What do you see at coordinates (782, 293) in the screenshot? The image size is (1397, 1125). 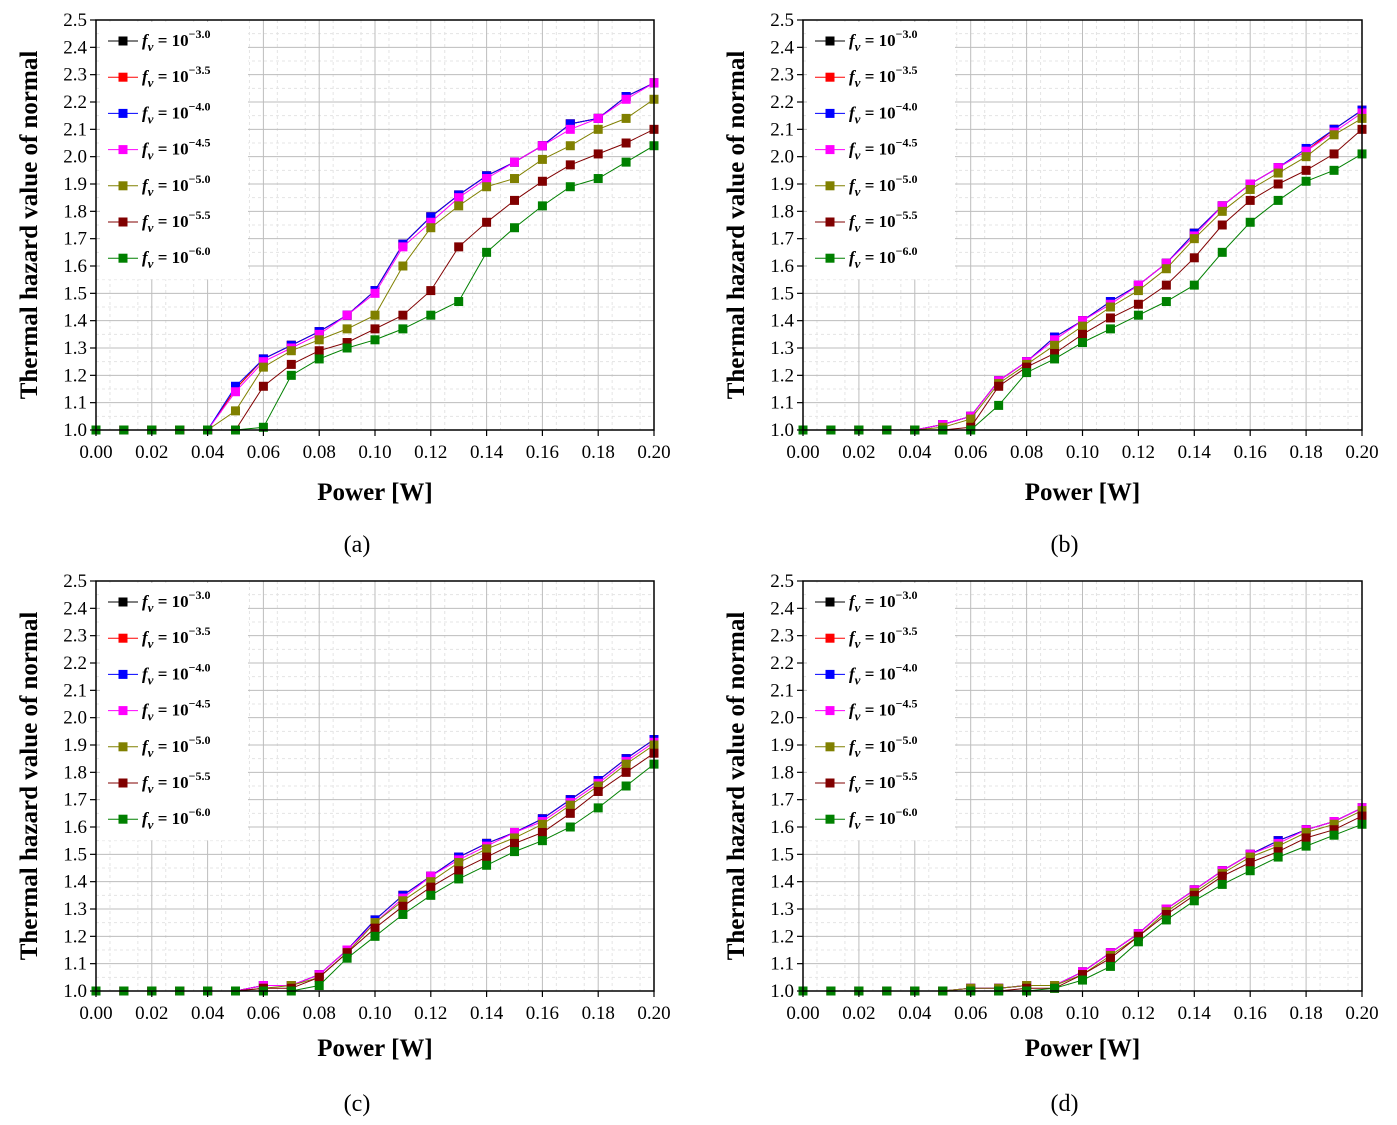 I see `y-tick-label: 1.5` at bounding box center [782, 293].